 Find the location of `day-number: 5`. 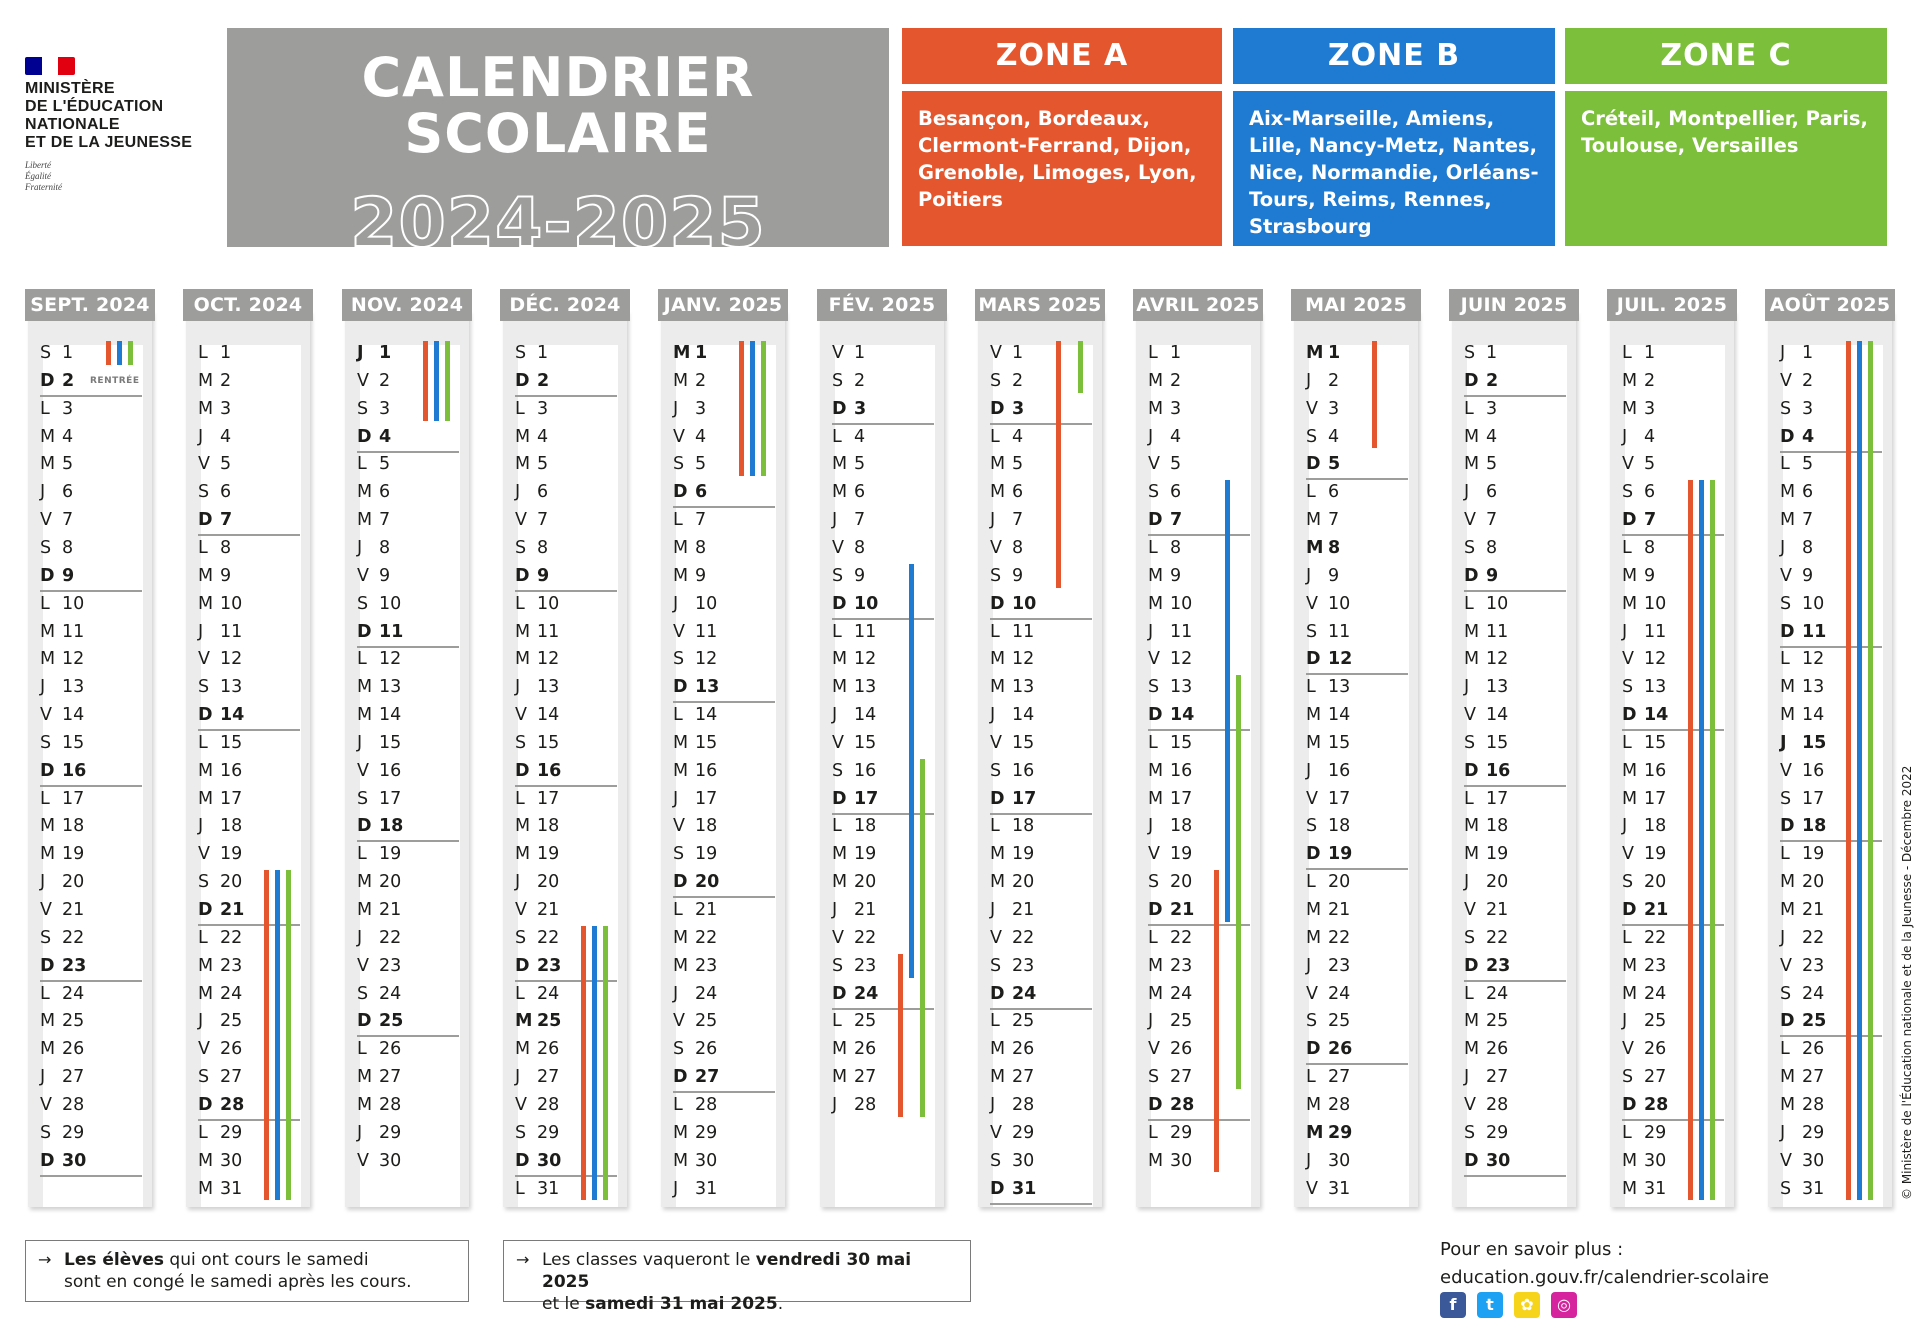

day-number: 5 is located at coordinates (68, 464).